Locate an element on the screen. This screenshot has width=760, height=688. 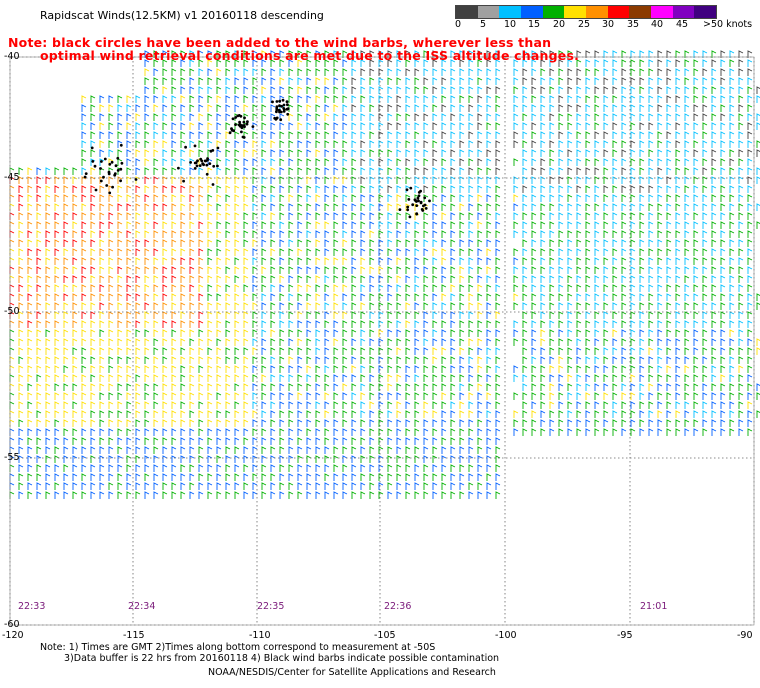
colorbar-swatch is located at coordinates (640, 12).